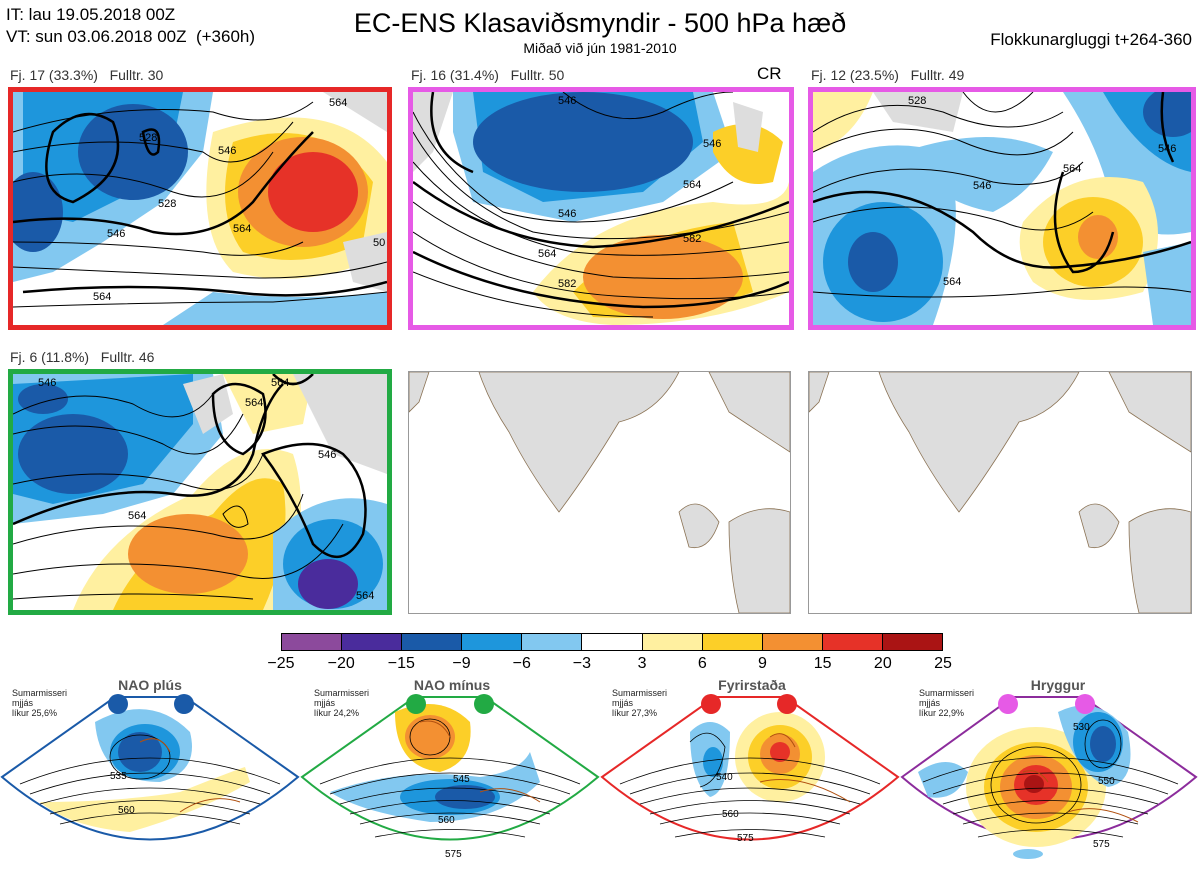 The image size is (1200, 871). Describe the element at coordinates (281, 663) in the screenshot. I see `colorbar-tick: −25` at that location.